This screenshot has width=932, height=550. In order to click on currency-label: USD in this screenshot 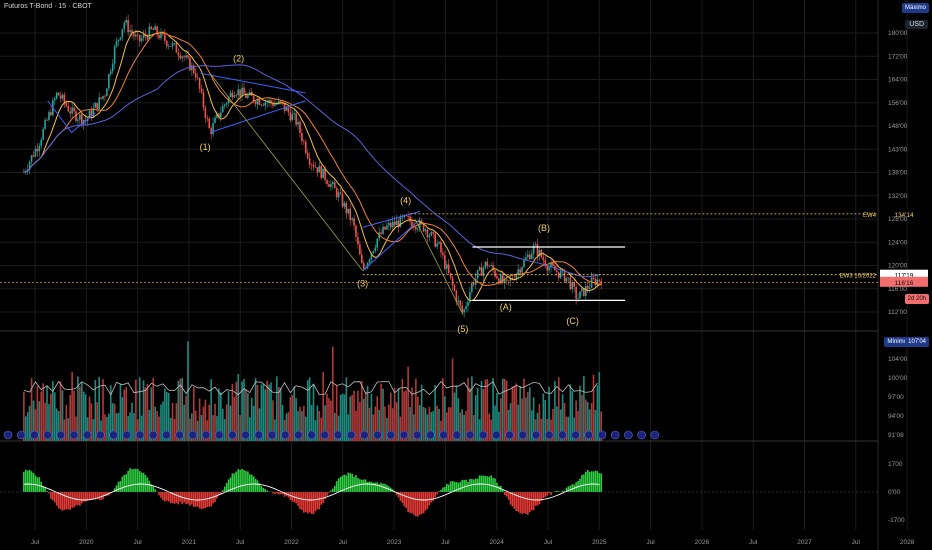, I will do `click(916, 24)`.